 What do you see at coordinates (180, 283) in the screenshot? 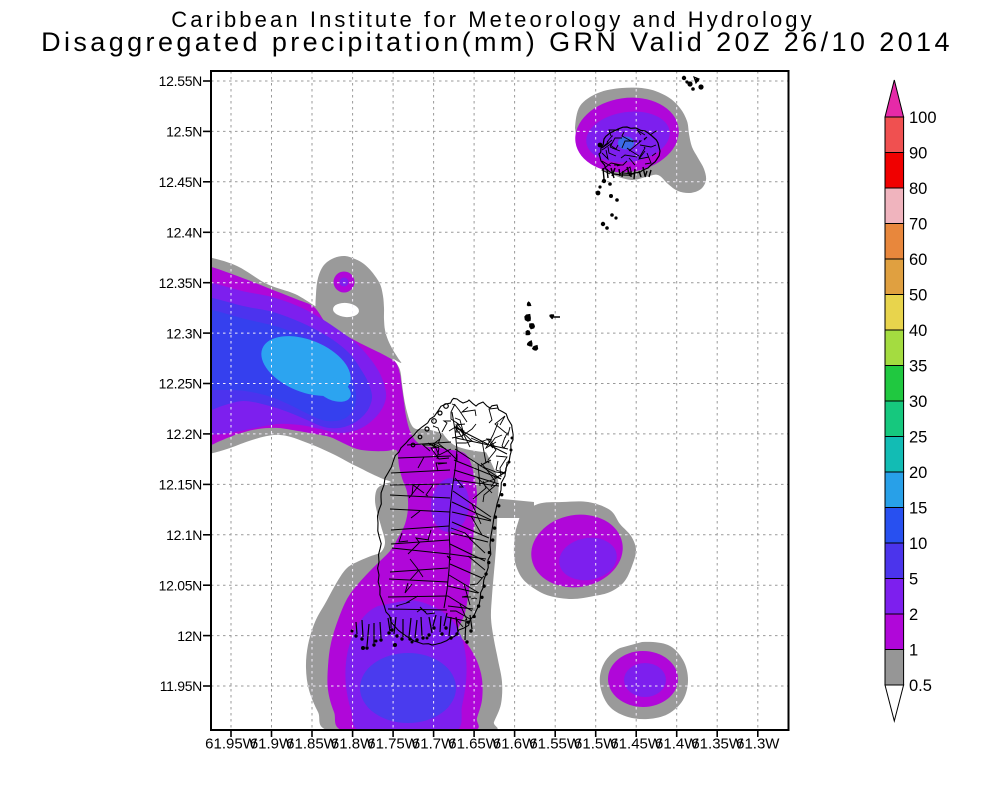
I see `svg-text: 12.35N` at bounding box center [180, 283].